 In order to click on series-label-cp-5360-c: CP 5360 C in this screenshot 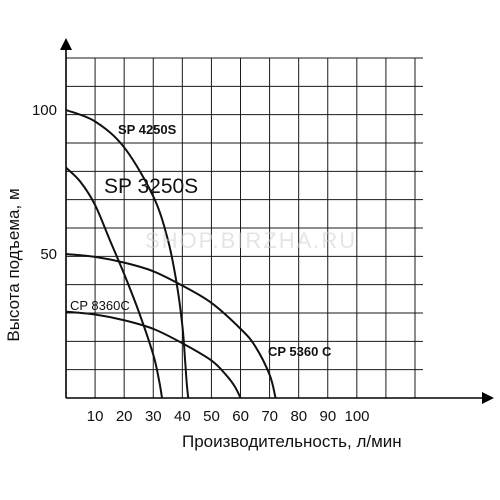, I will do `click(300, 351)`.